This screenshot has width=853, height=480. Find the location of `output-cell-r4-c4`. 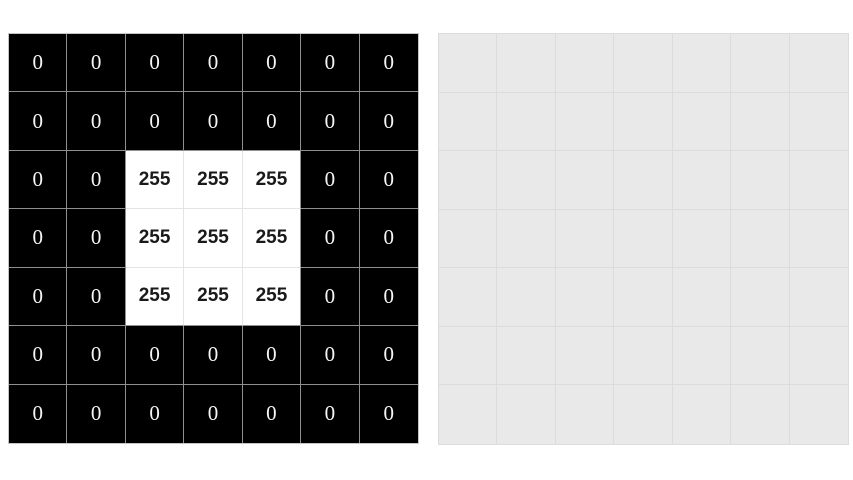

output-cell-r4-c4 is located at coordinates (643, 239).